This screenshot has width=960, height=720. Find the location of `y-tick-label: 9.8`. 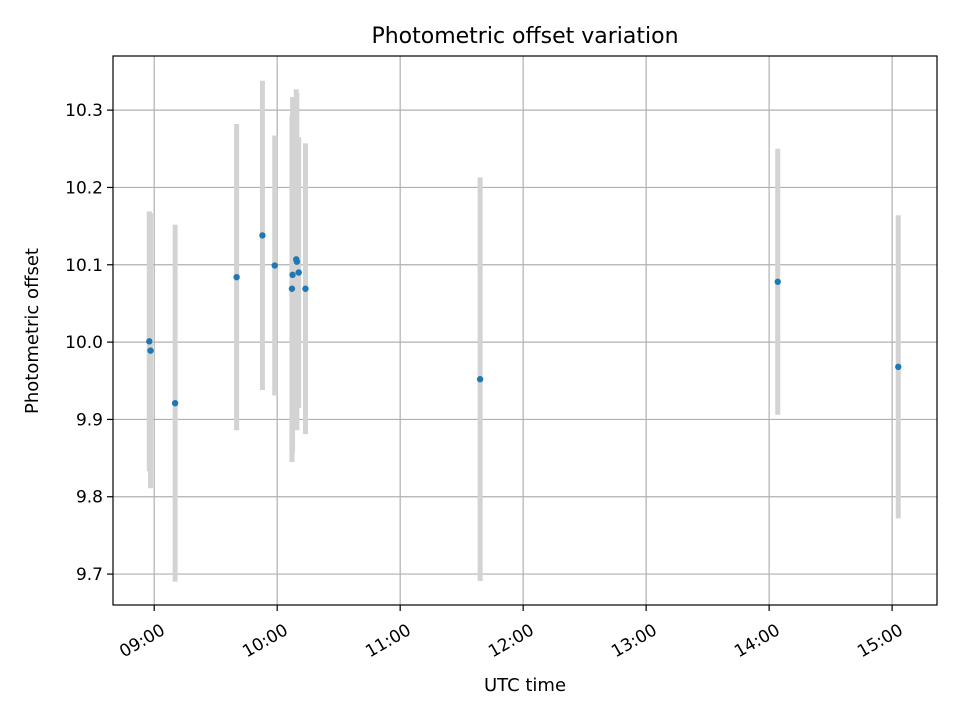

y-tick-label: 9.8 is located at coordinates (89, 498).